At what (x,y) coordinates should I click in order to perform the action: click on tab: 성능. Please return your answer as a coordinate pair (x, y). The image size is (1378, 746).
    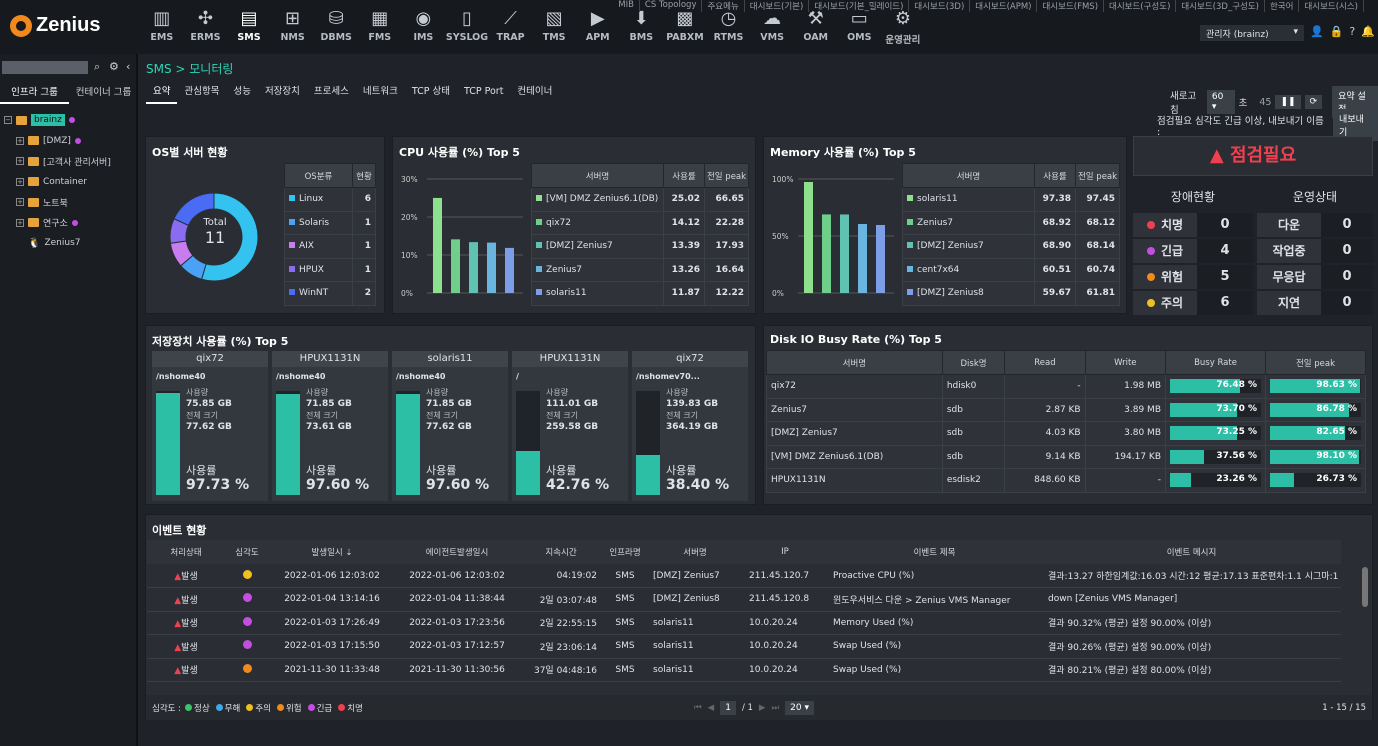
    Looking at the image, I should click on (242, 91).